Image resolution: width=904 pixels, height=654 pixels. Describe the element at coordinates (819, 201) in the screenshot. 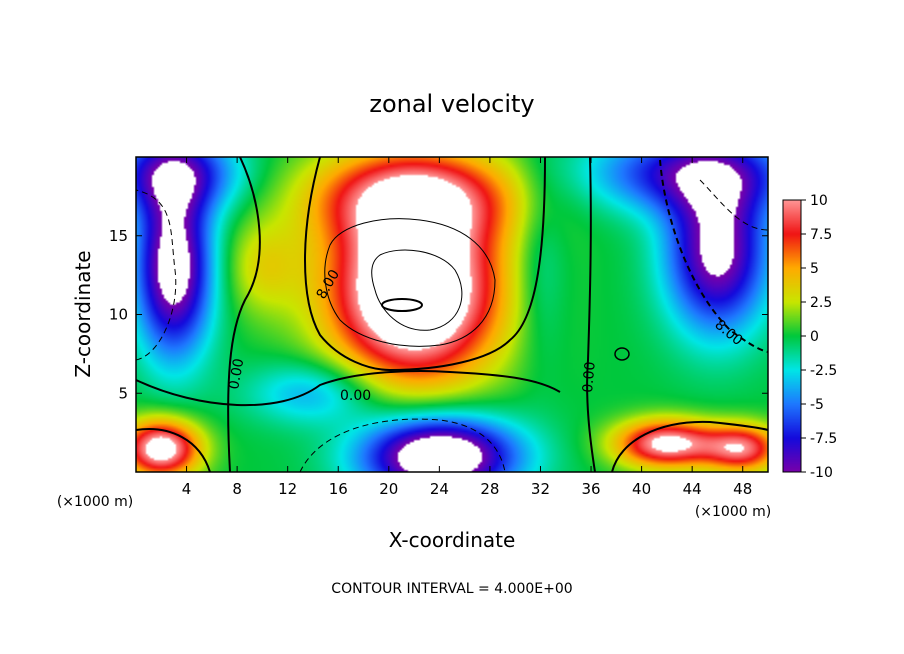

I see `colorbar-tick-label: 10` at that location.